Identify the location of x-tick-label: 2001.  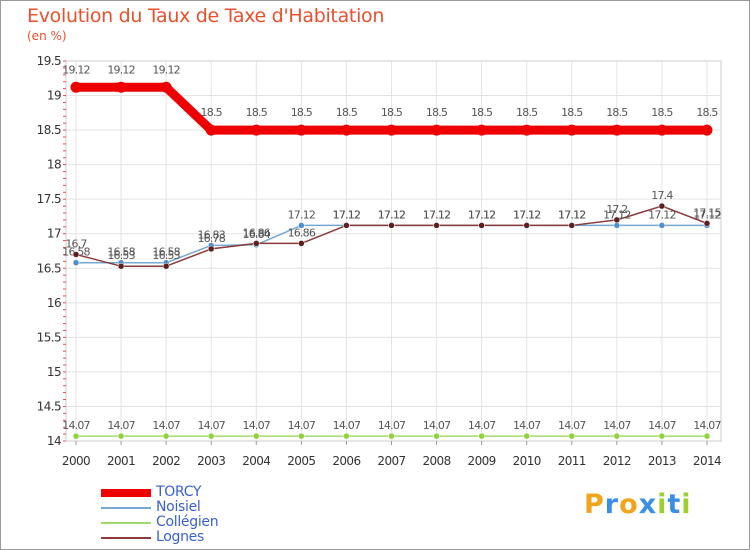
(121, 461).